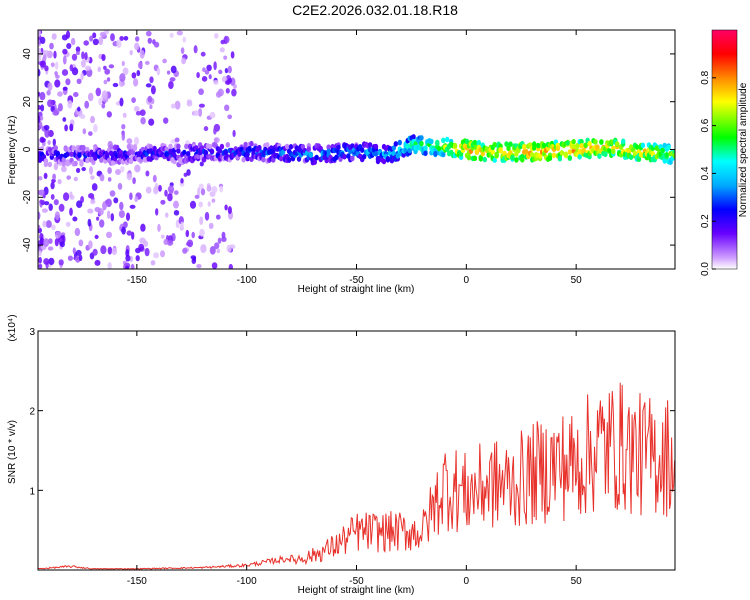 This screenshot has height=600, width=750. I want to click on top-x-tick-label: -50, so click(356, 280).